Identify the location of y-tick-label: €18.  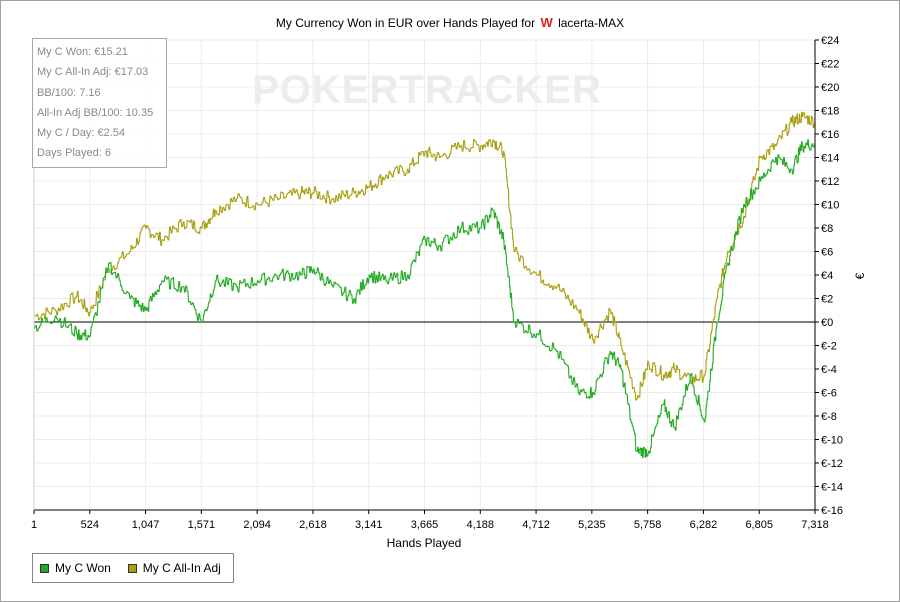
(830, 112).